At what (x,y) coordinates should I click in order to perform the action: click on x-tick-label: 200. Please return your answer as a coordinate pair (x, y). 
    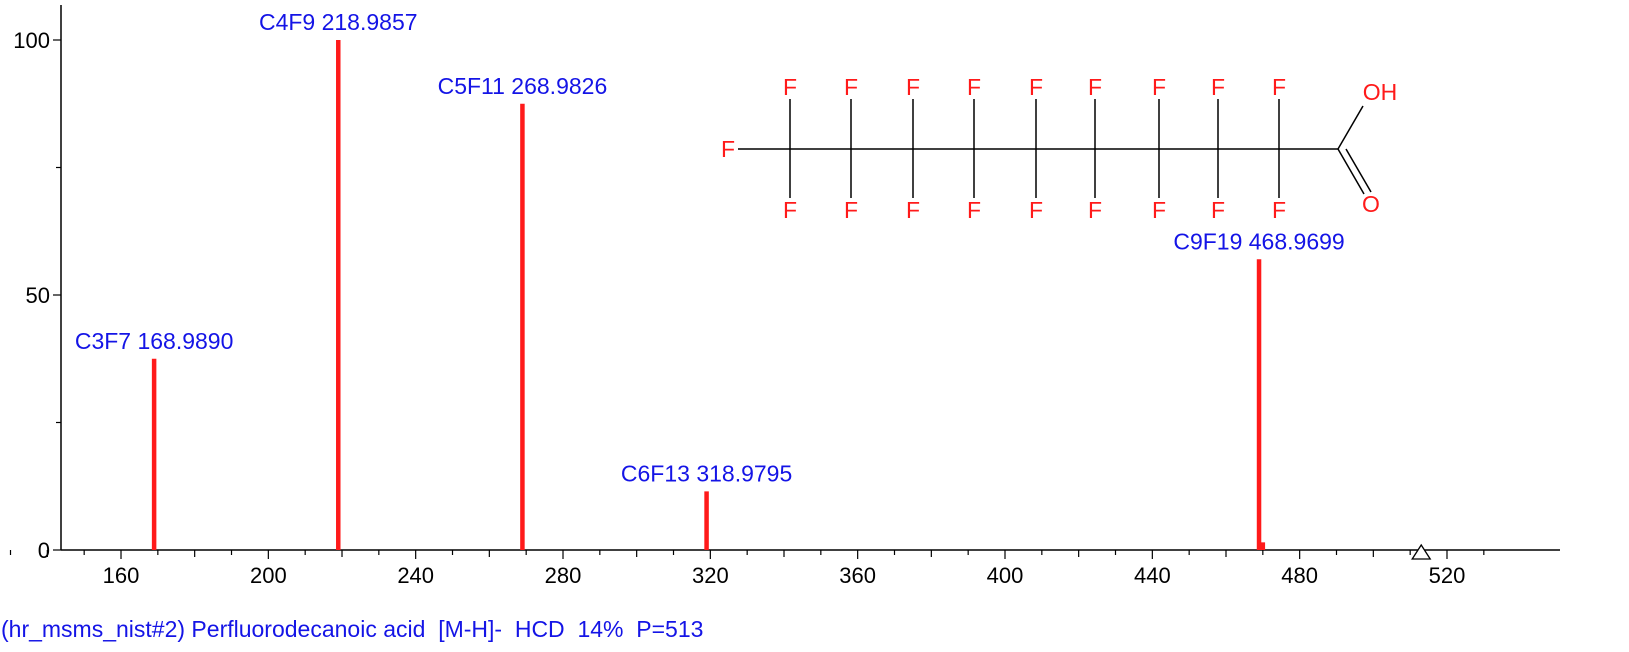
    Looking at the image, I should click on (268, 575).